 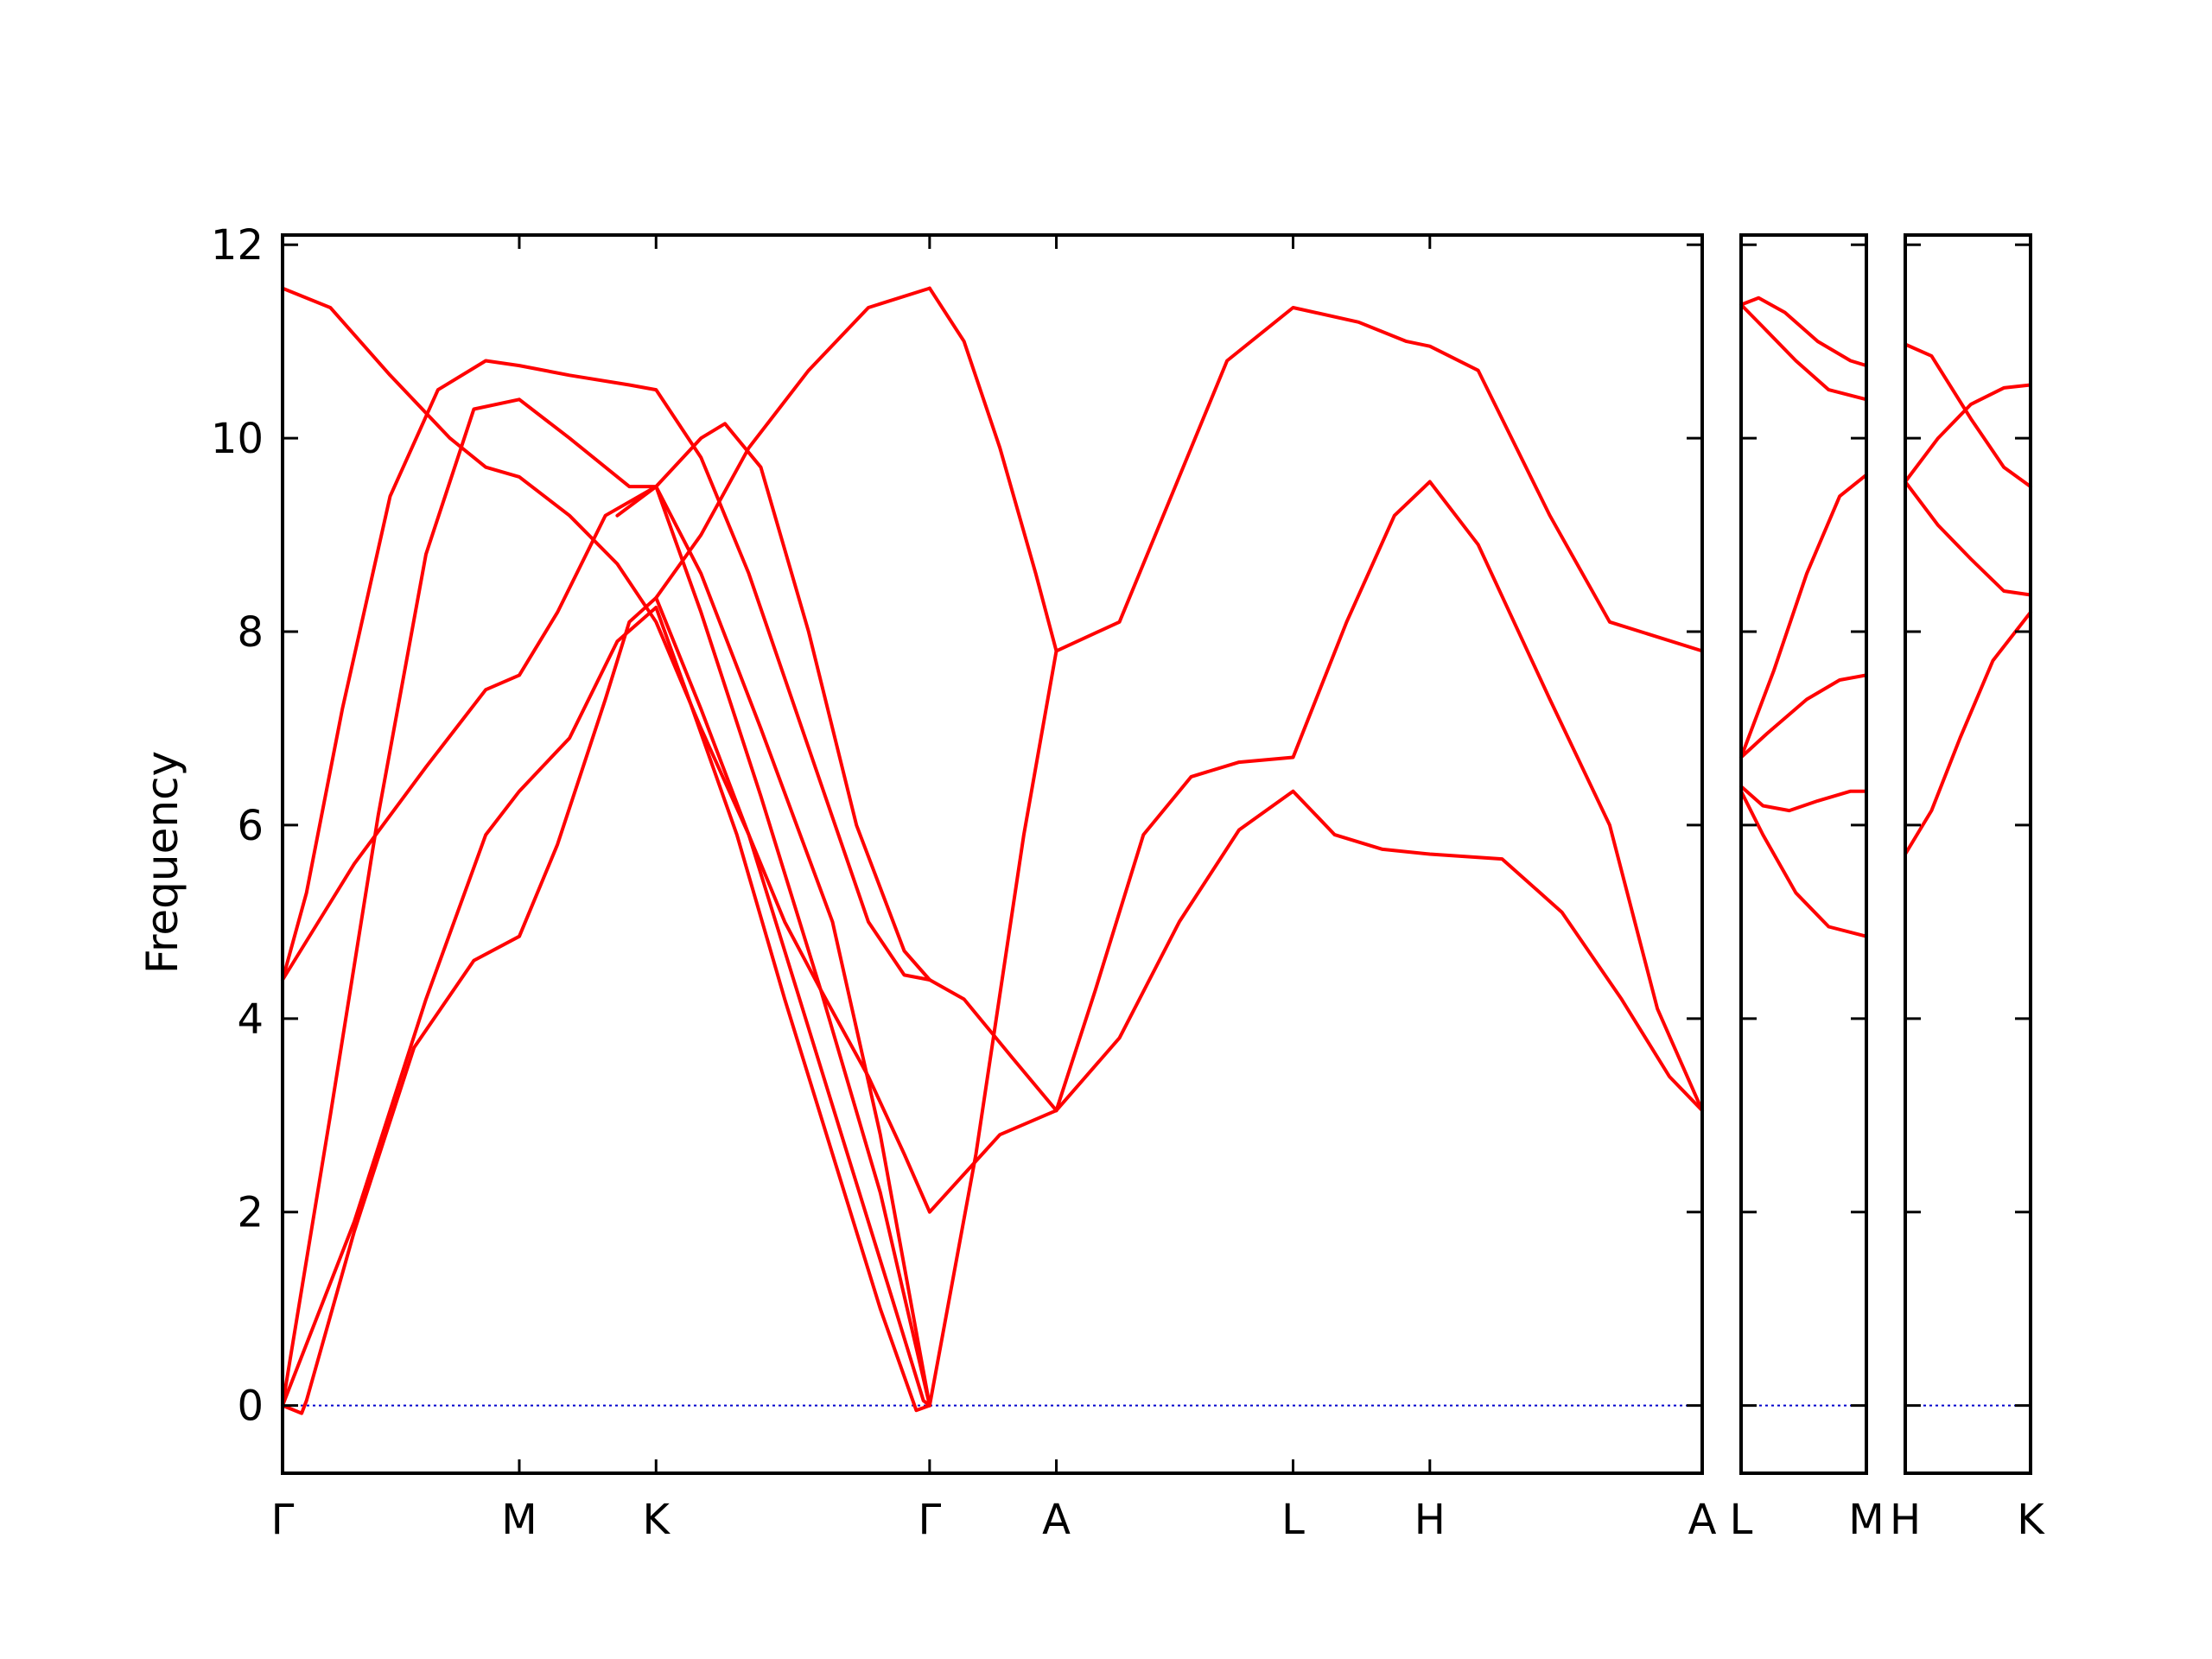 I want to click on y-tick-label: 4, so click(x=250, y=1019).